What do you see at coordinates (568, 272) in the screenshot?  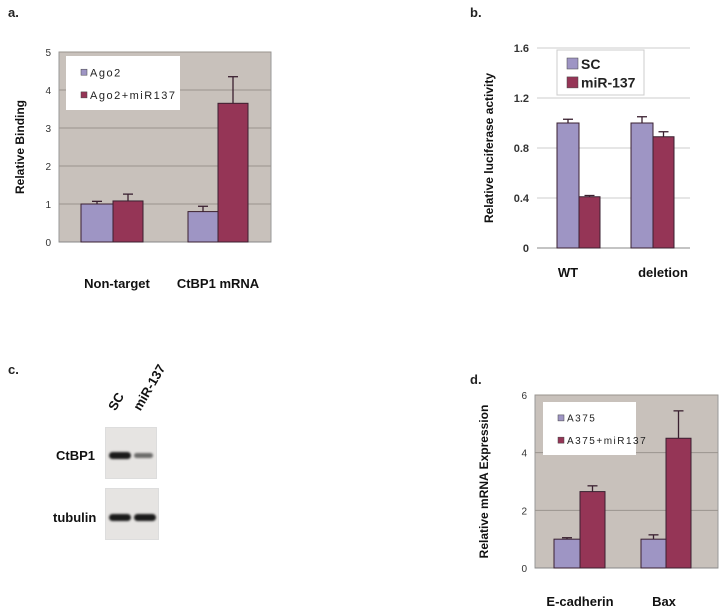 I see `x-category-label: WT` at bounding box center [568, 272].